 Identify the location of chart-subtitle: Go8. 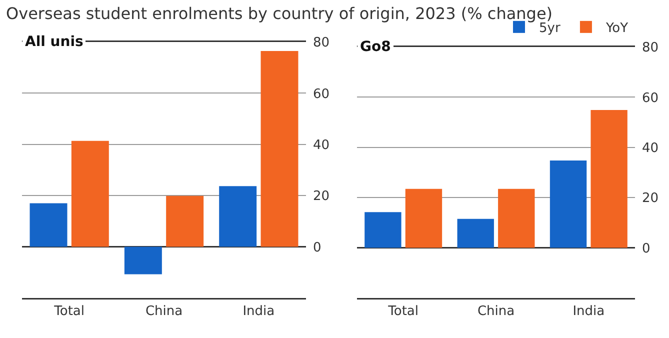
(375, 47).